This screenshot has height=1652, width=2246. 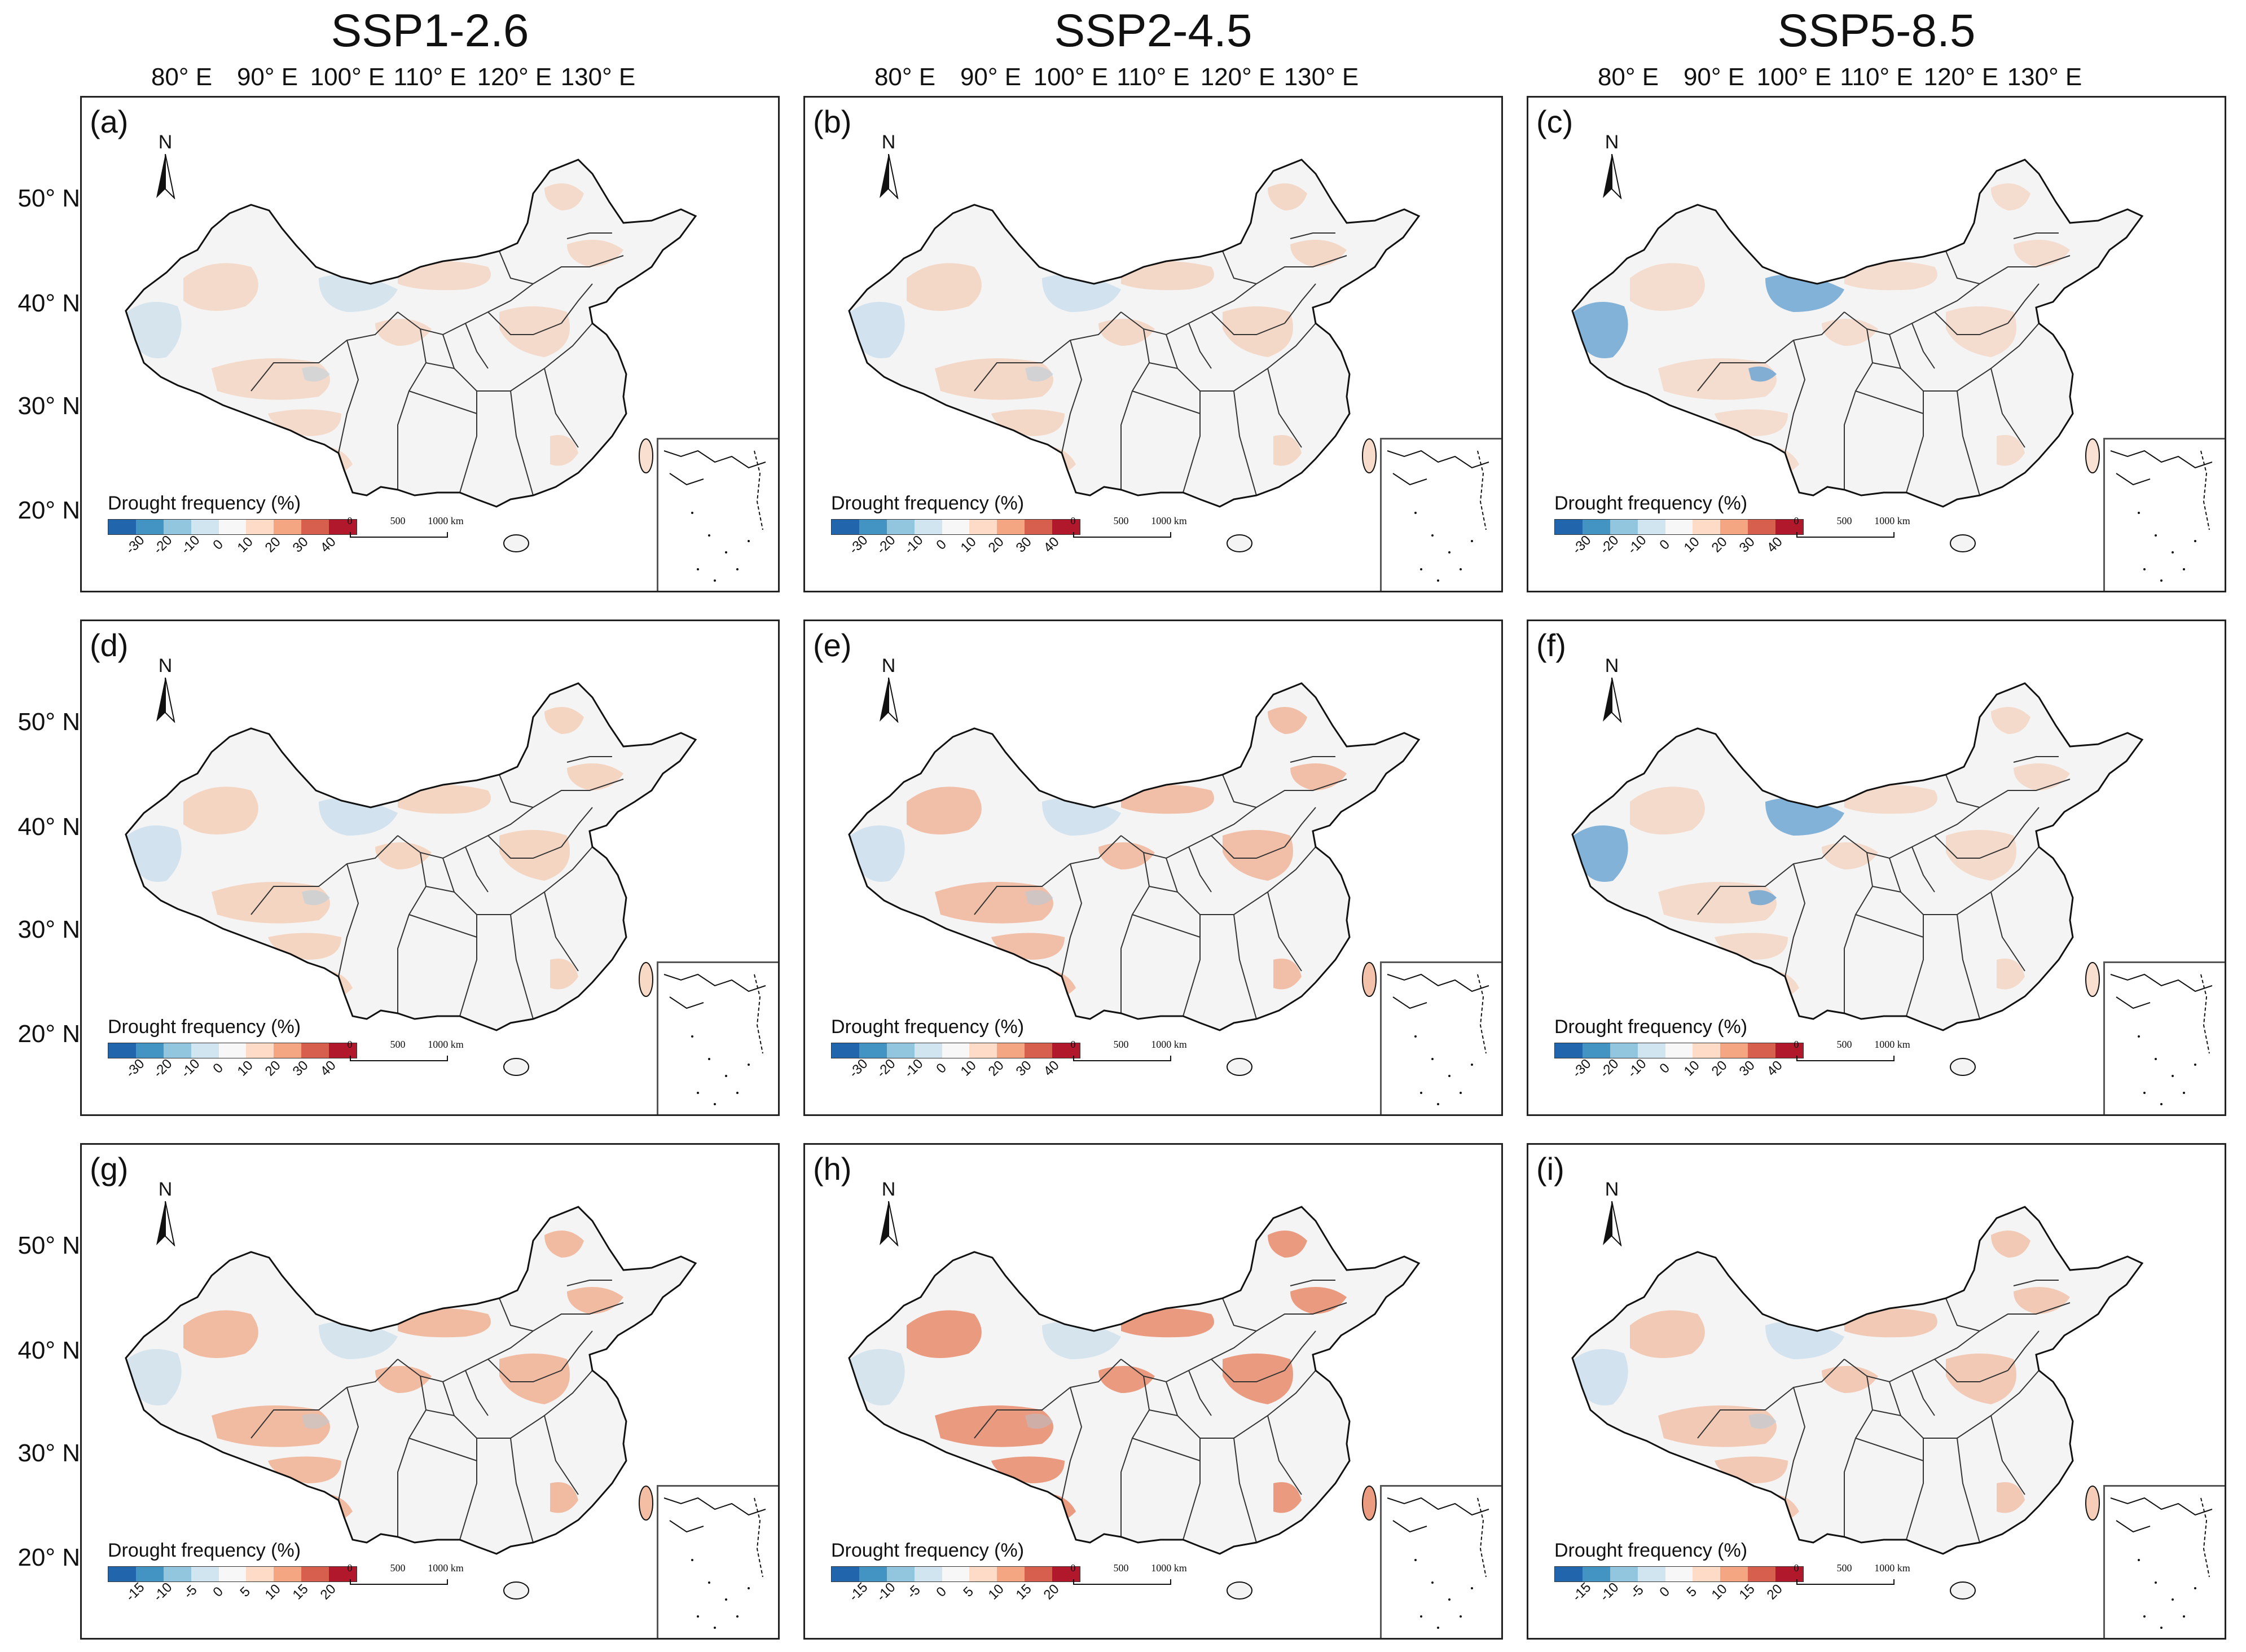 What do you see at coordinates (1775, 1592) in the screenshot?
I see `legend-tick-label: 20` at bounding box center [1775, 1592].